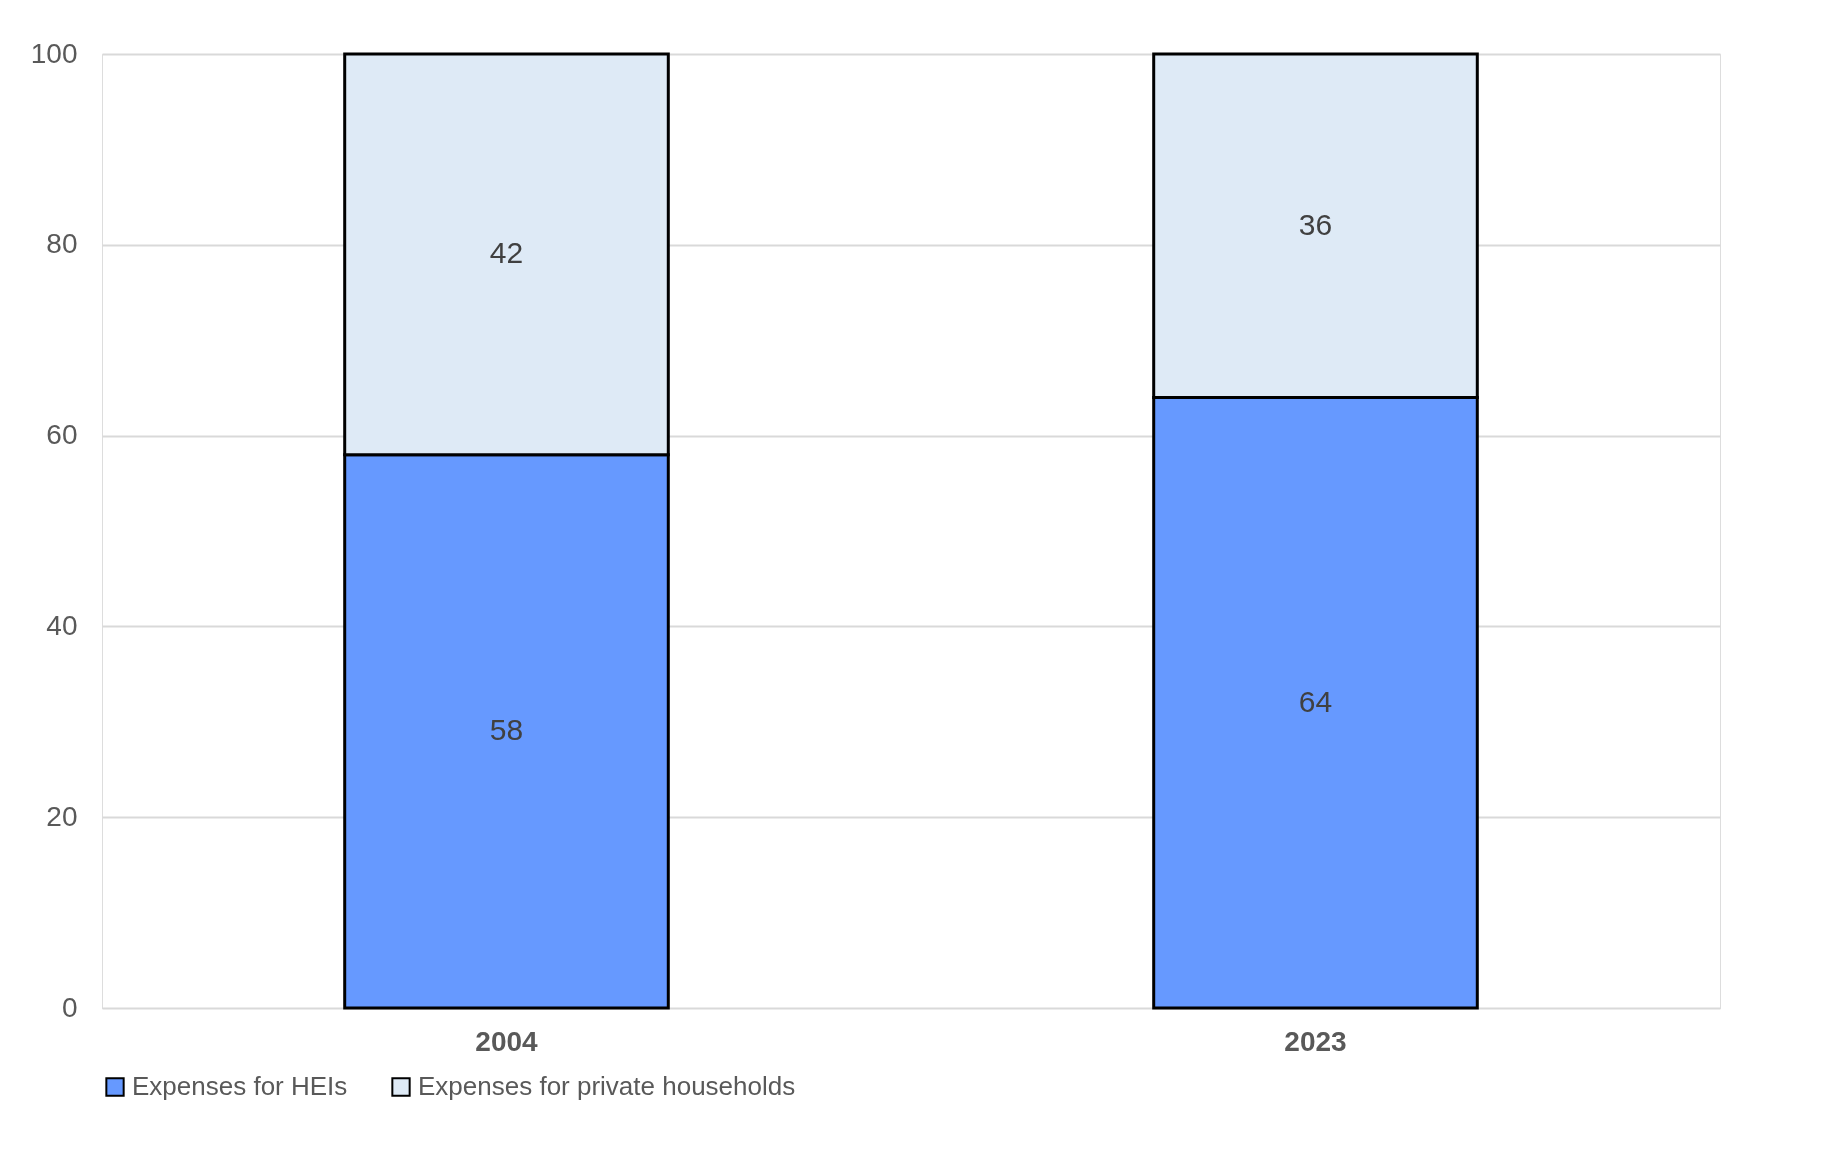 This screenshot has width=1829, height=1172. I want to click on y-tick-label: 60, so click(62, 435).